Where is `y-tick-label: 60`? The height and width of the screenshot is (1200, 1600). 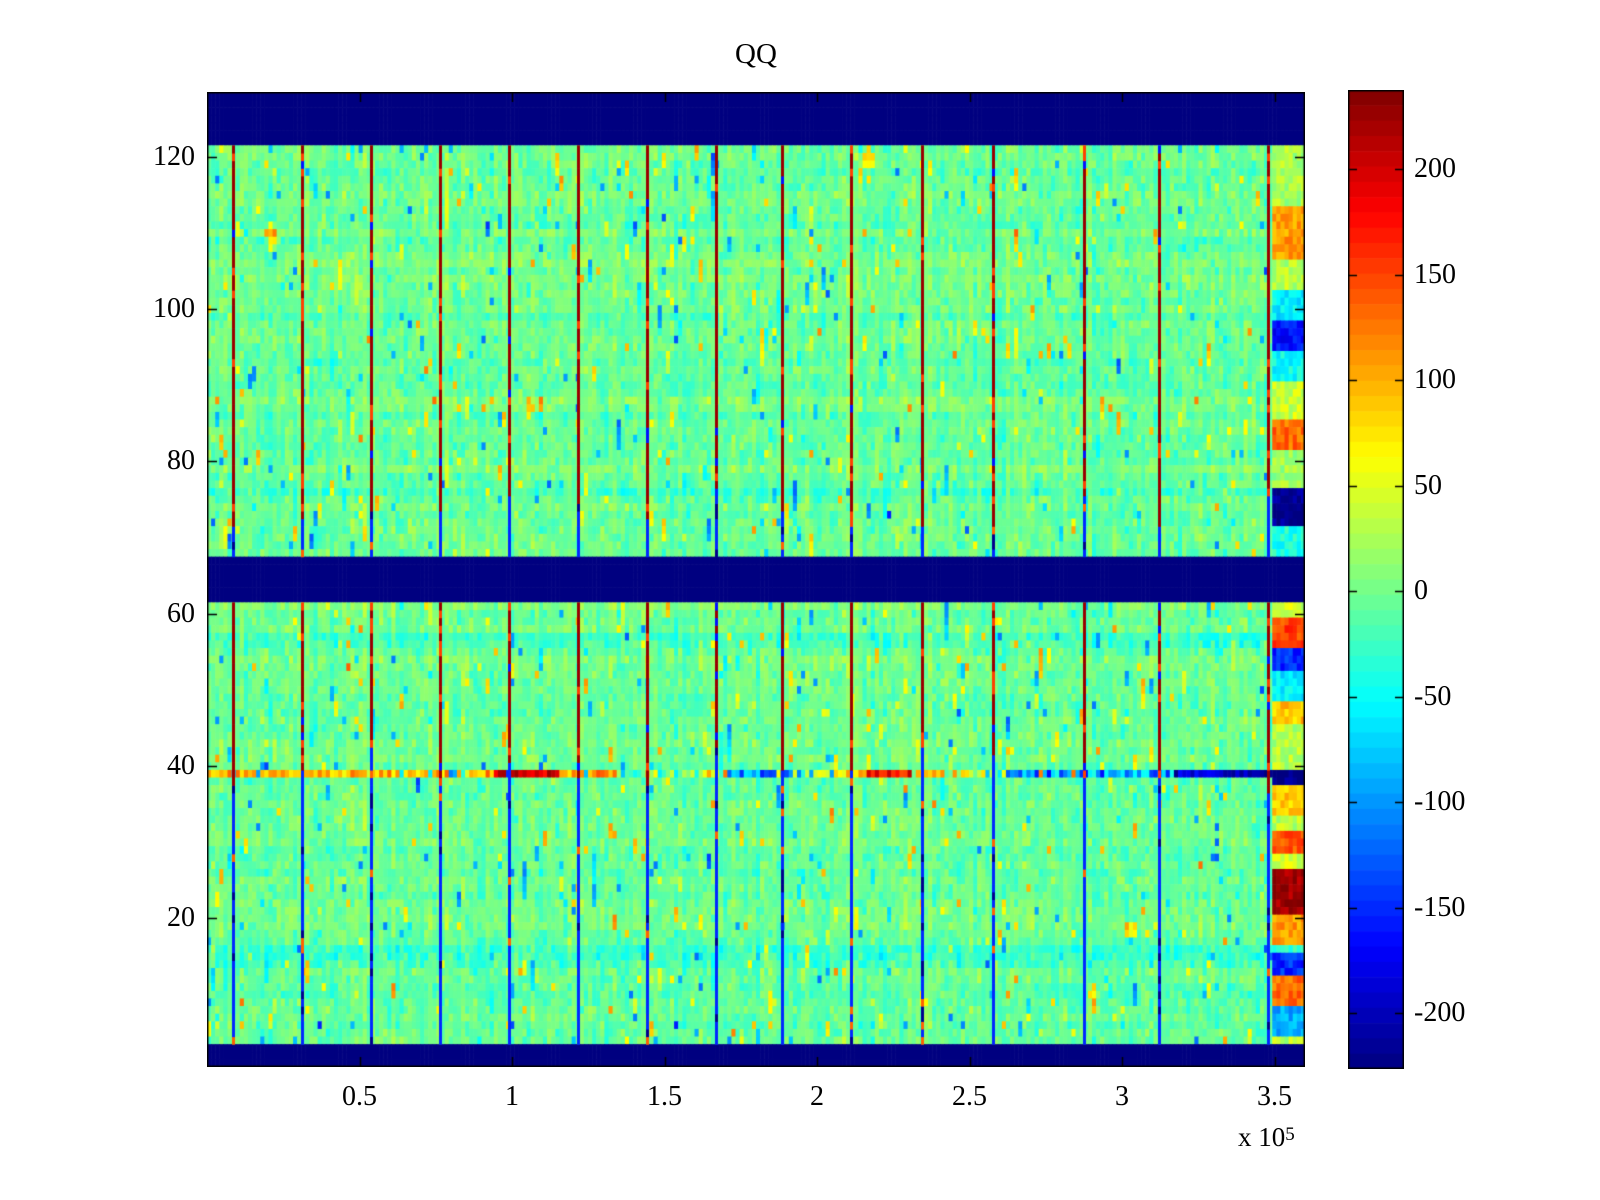 y-tick-label: 60 is located at coordinates (181, 613).